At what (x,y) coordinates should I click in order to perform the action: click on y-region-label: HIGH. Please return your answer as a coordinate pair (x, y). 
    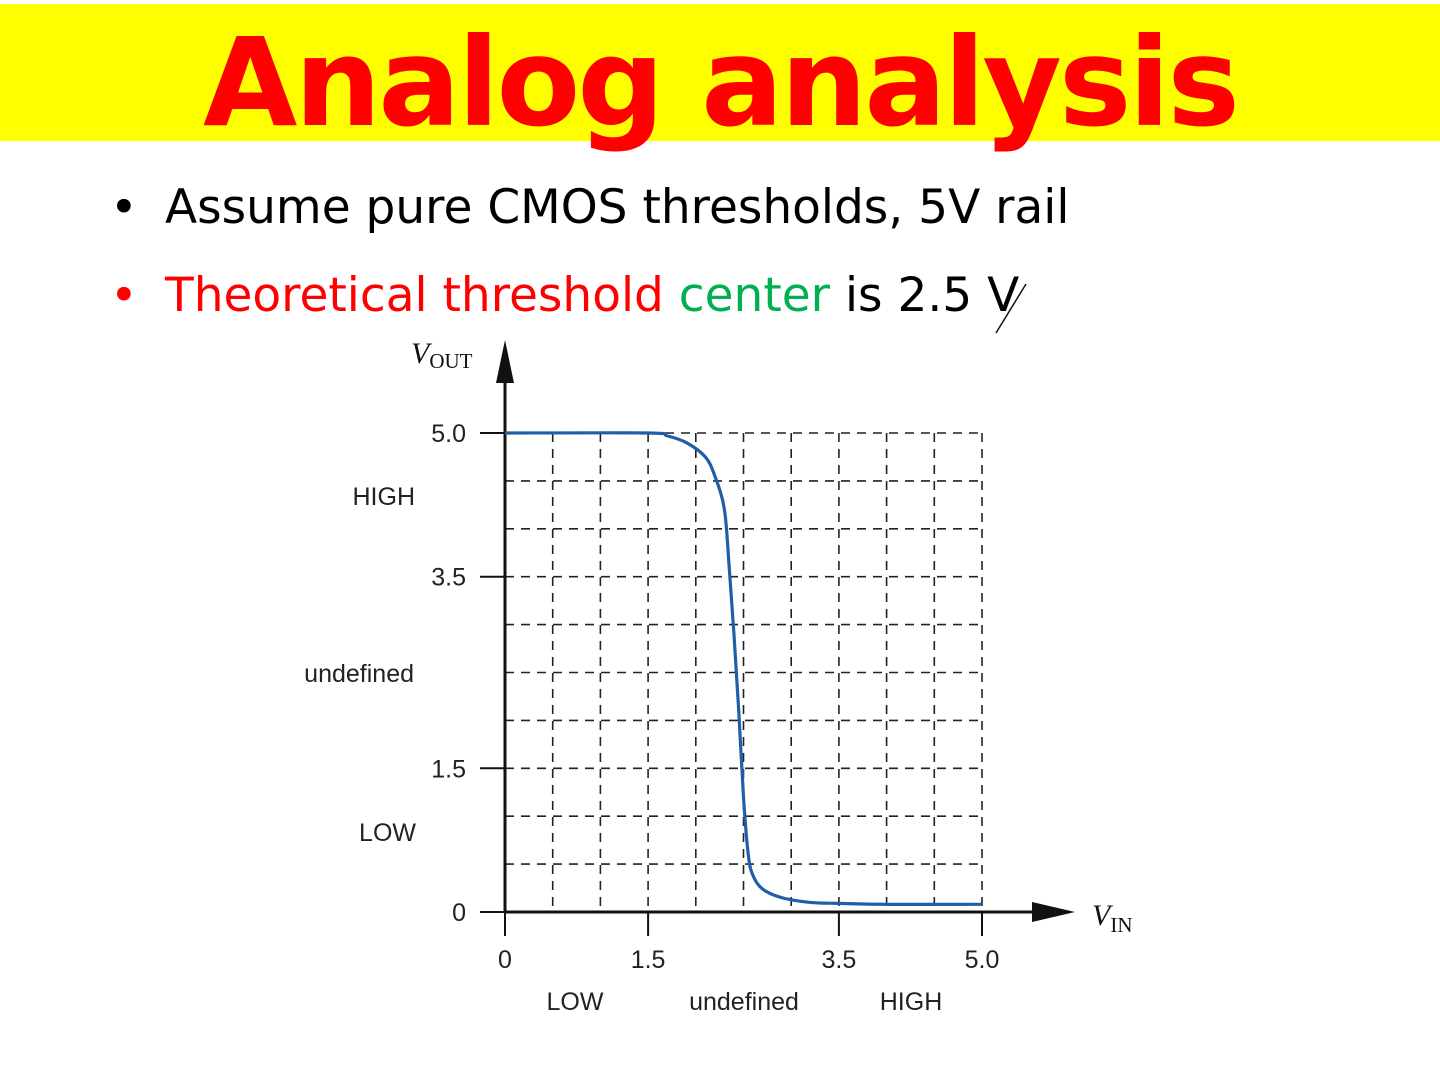
    Looking at the image, I should click on (384, 497).